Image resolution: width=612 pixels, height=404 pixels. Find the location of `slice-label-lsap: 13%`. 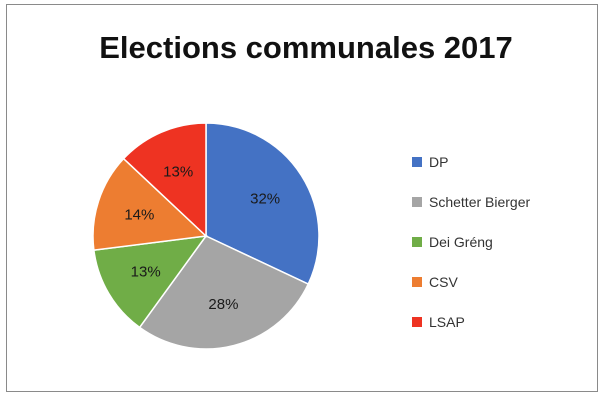

slice-label-lsap: 13% is located at coordinates (178, 172).